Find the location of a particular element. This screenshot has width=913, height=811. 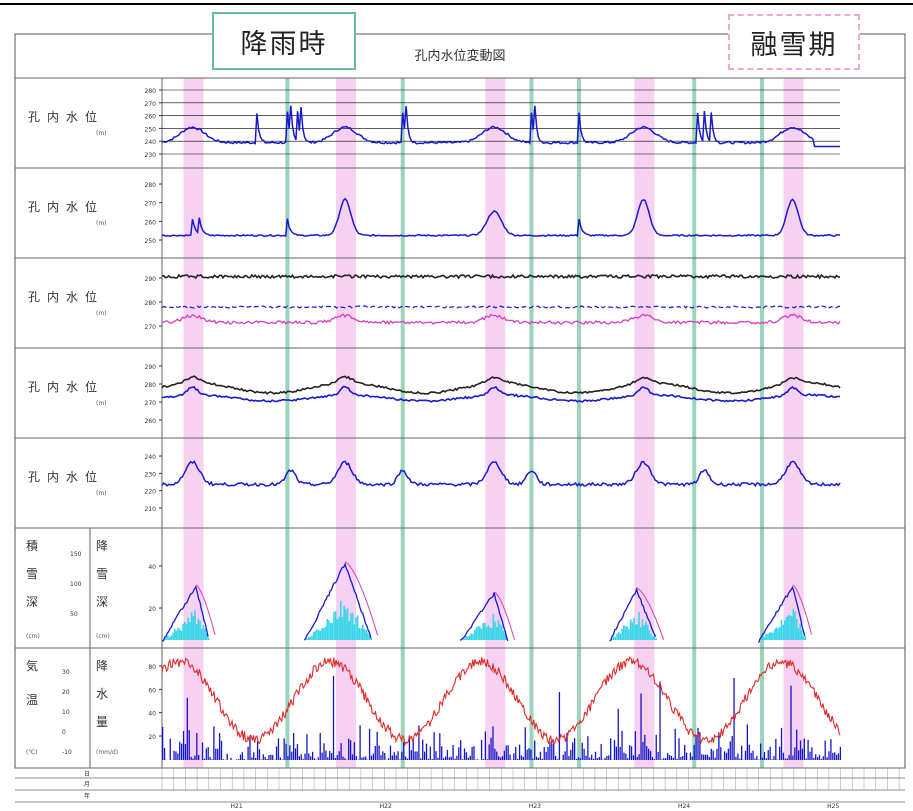

y-tick-label-r7-1: 80 is located at coordinates (152, 667).